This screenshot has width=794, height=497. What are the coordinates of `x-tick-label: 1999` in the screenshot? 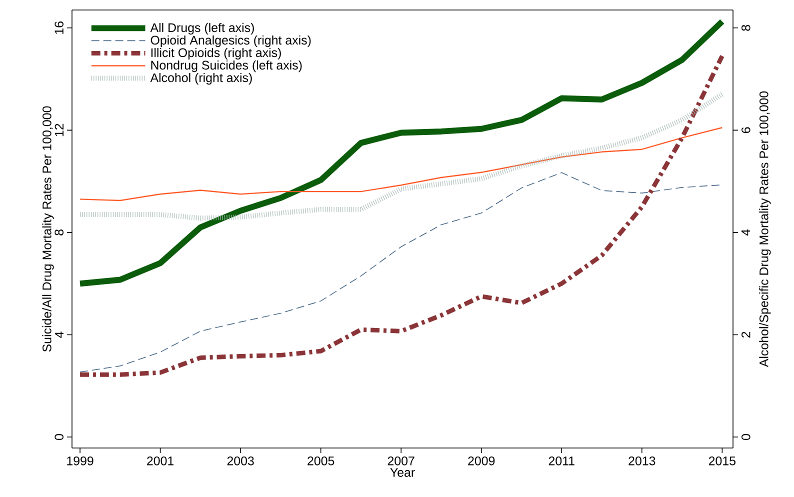 It's located at (80, 461).